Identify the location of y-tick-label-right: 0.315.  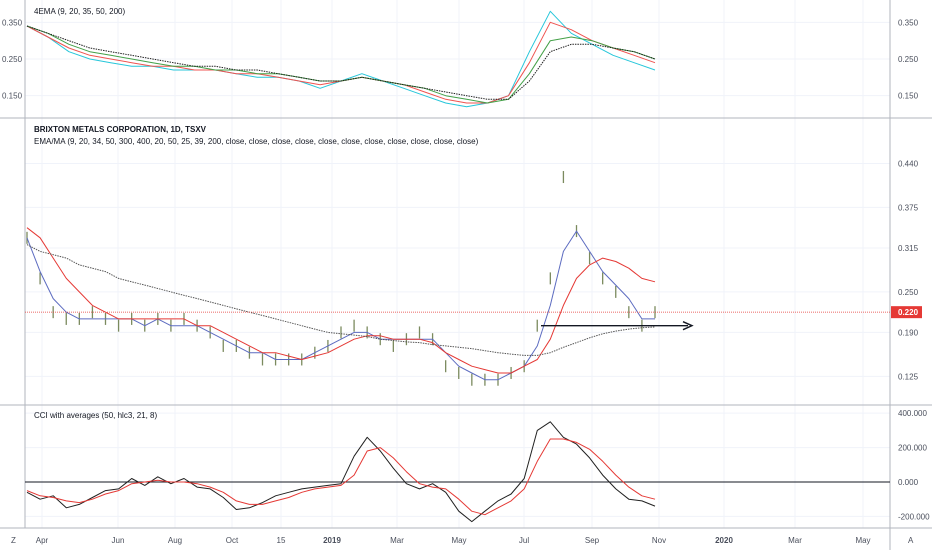
(908, 248).